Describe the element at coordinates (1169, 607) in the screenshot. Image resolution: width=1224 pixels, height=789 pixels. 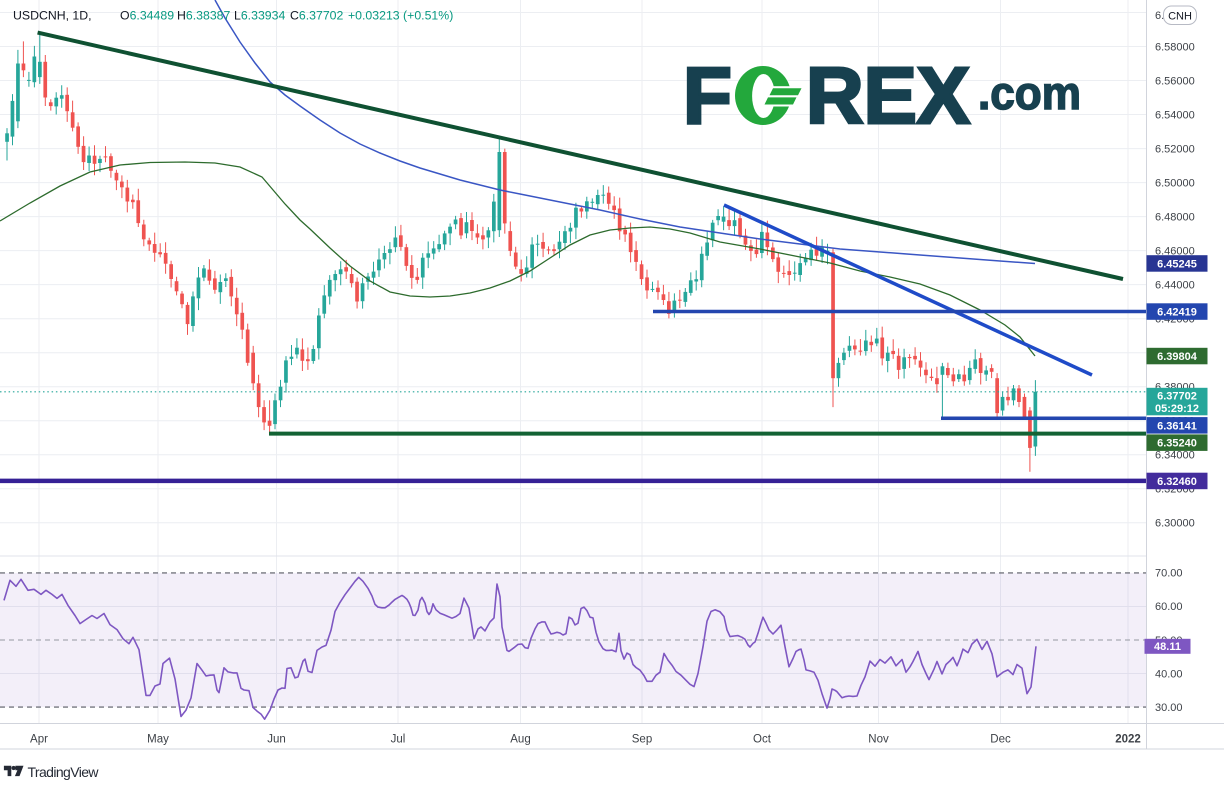
I see `svg-text: 60.00` at that location.